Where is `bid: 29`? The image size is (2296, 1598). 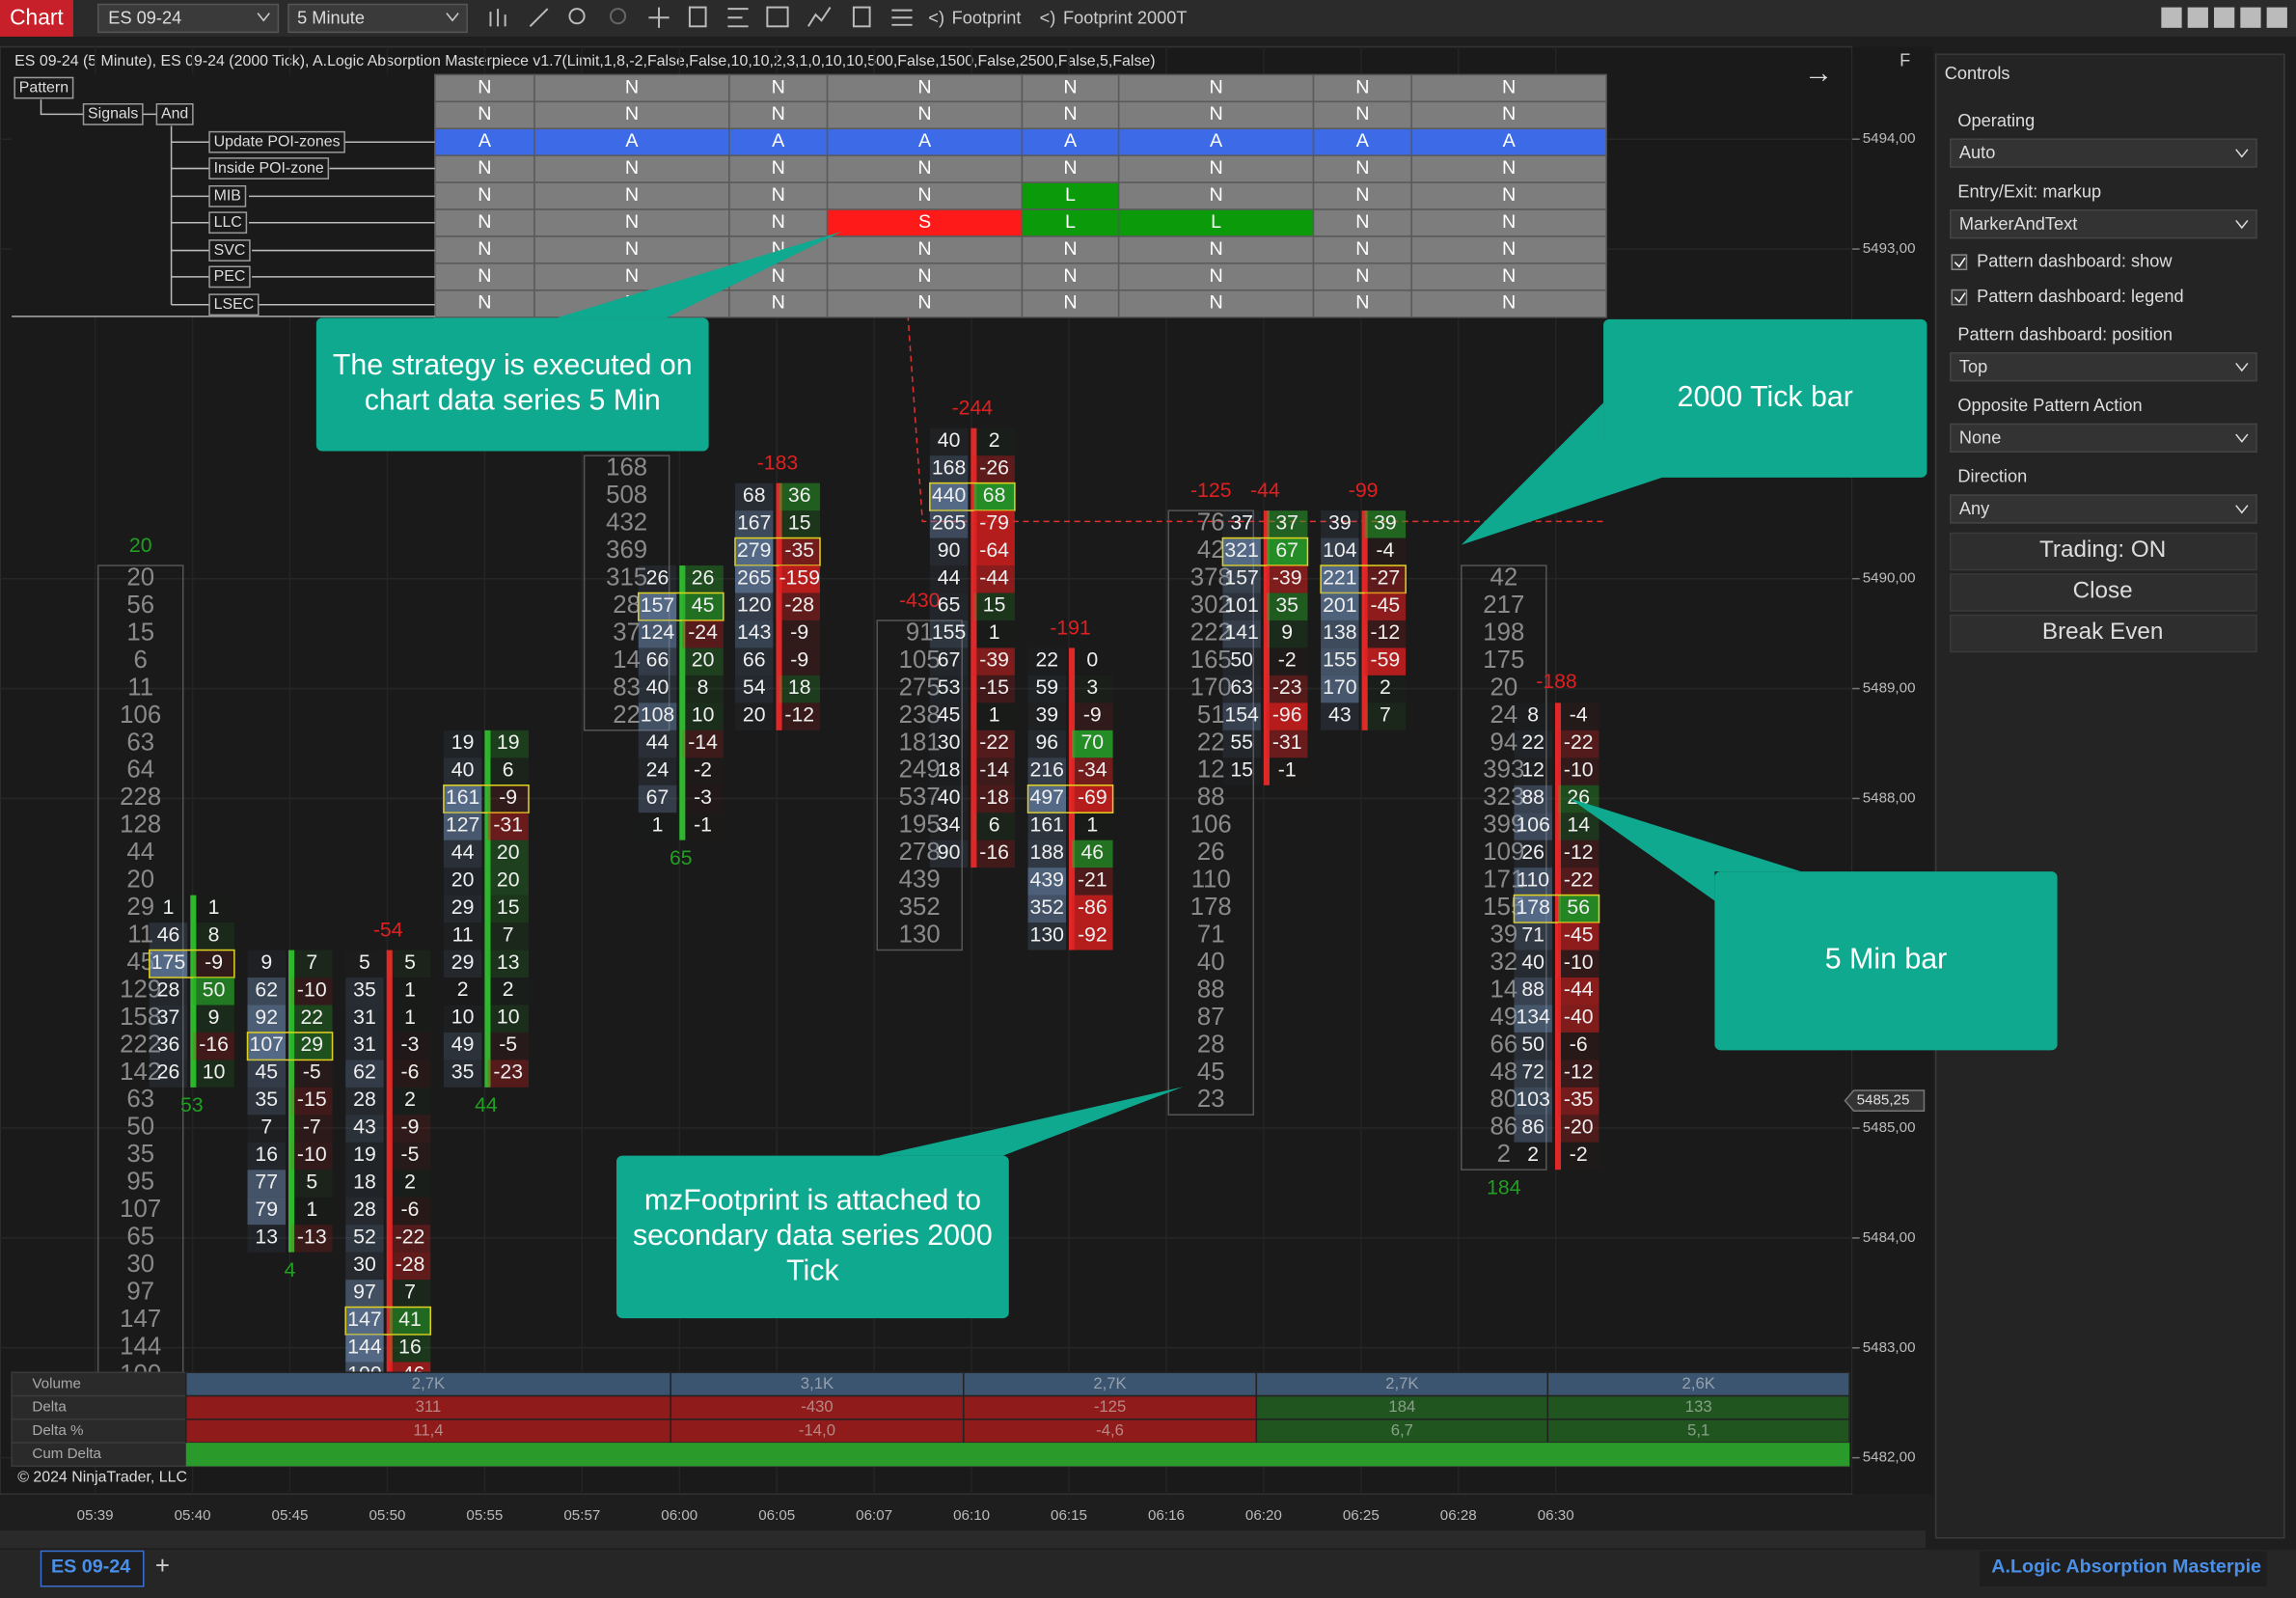
bid: 29 is located at coordinates (463, 962).